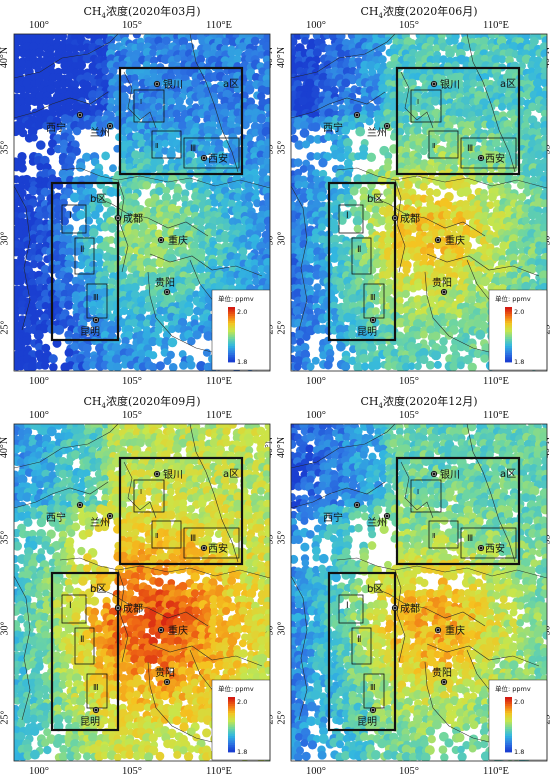  What do you see at coordinates (39, 415) in the screenshot?
I see `x-tick-top-100: 100°` at bounding box center [39, 415].